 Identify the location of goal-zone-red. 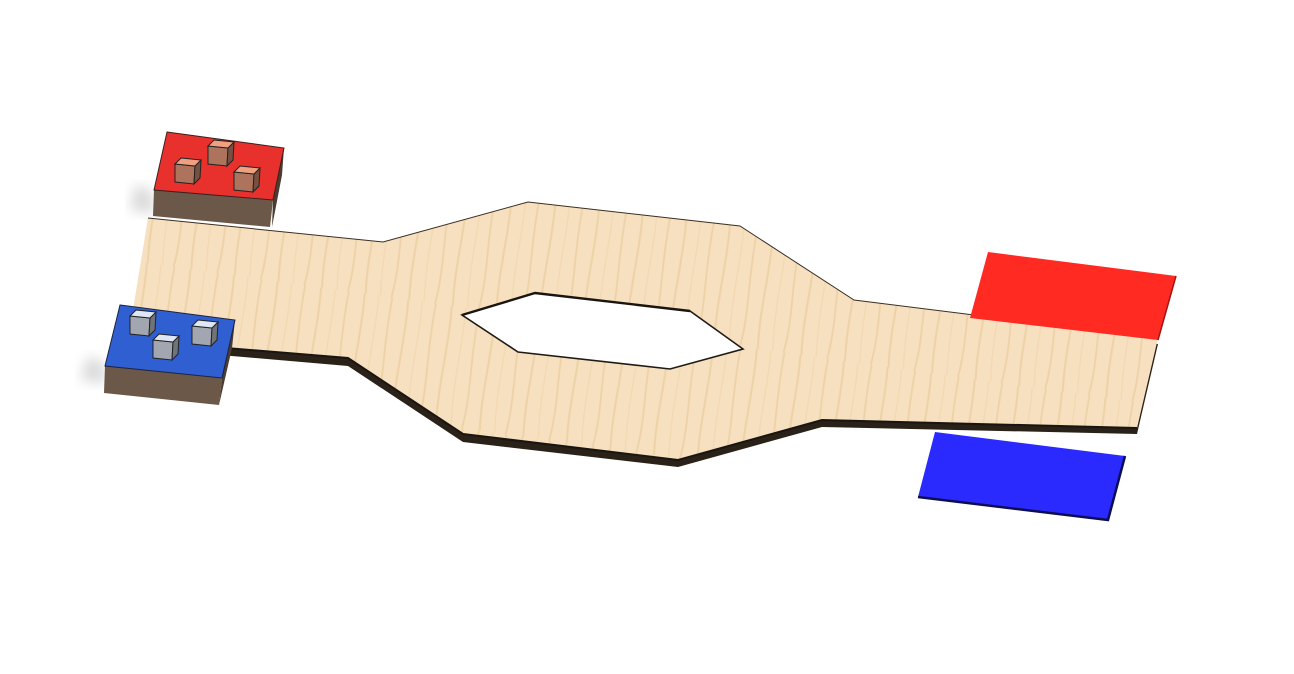
(1073, 296).